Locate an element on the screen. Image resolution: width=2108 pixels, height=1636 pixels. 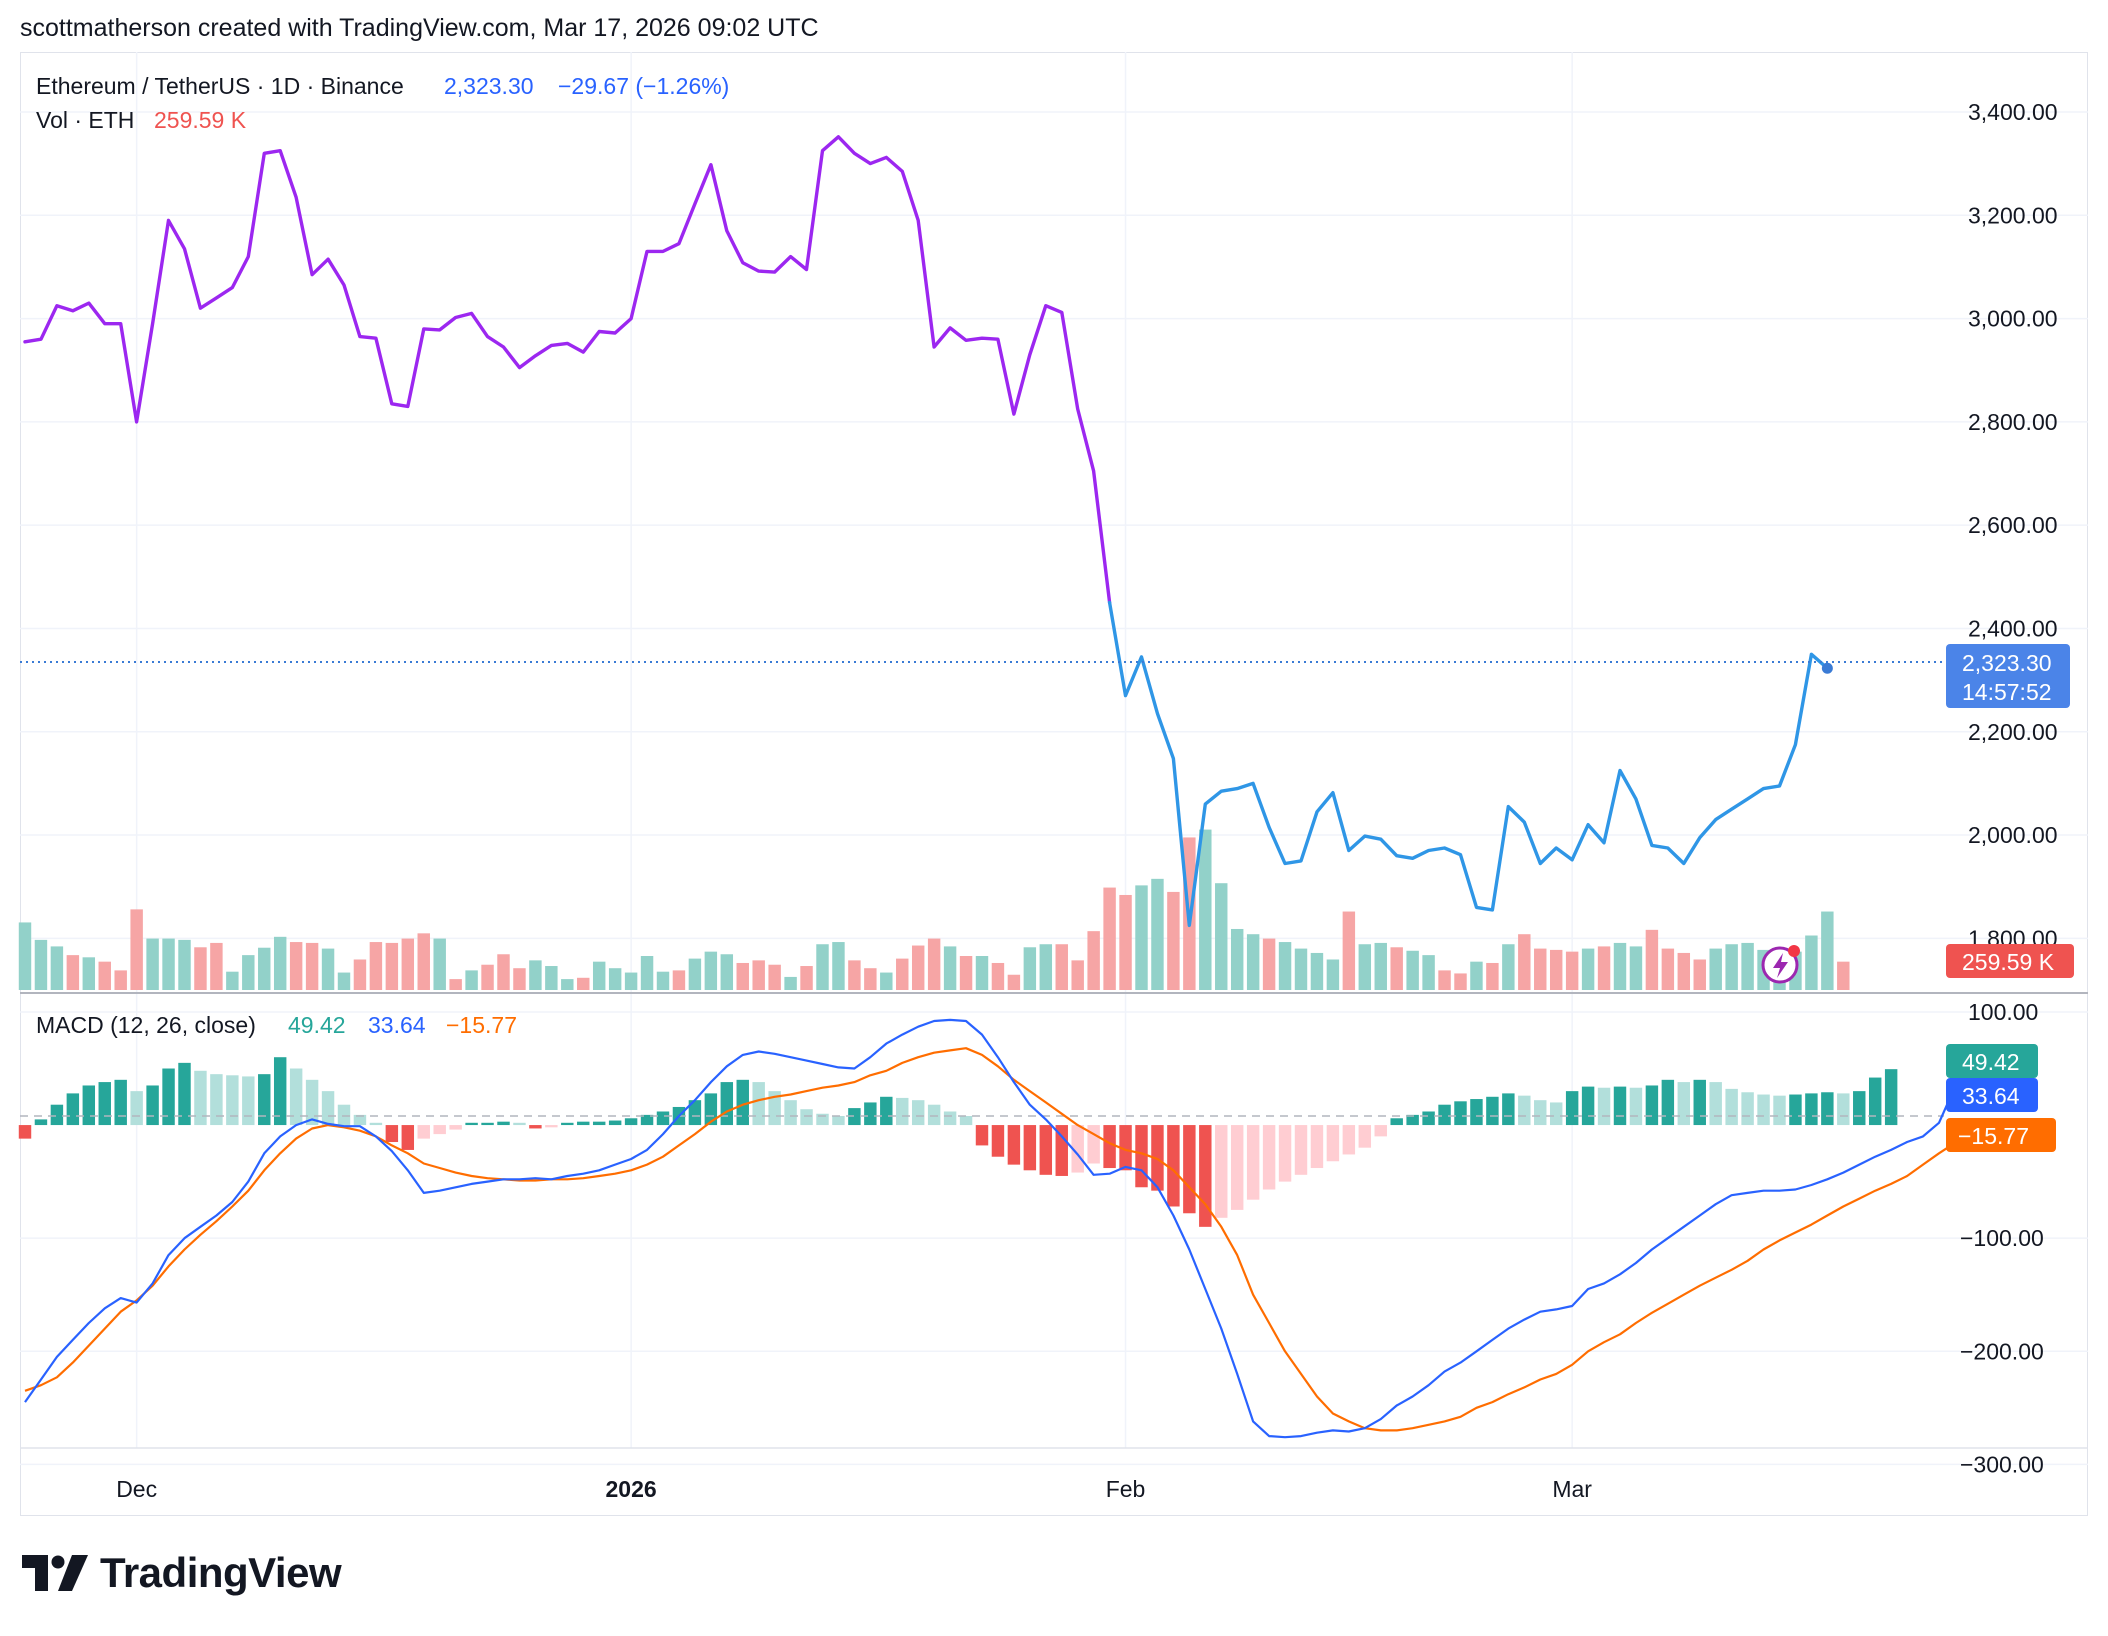
macd-axis-label: −200.00 is located at coordinates (2002, 1351).